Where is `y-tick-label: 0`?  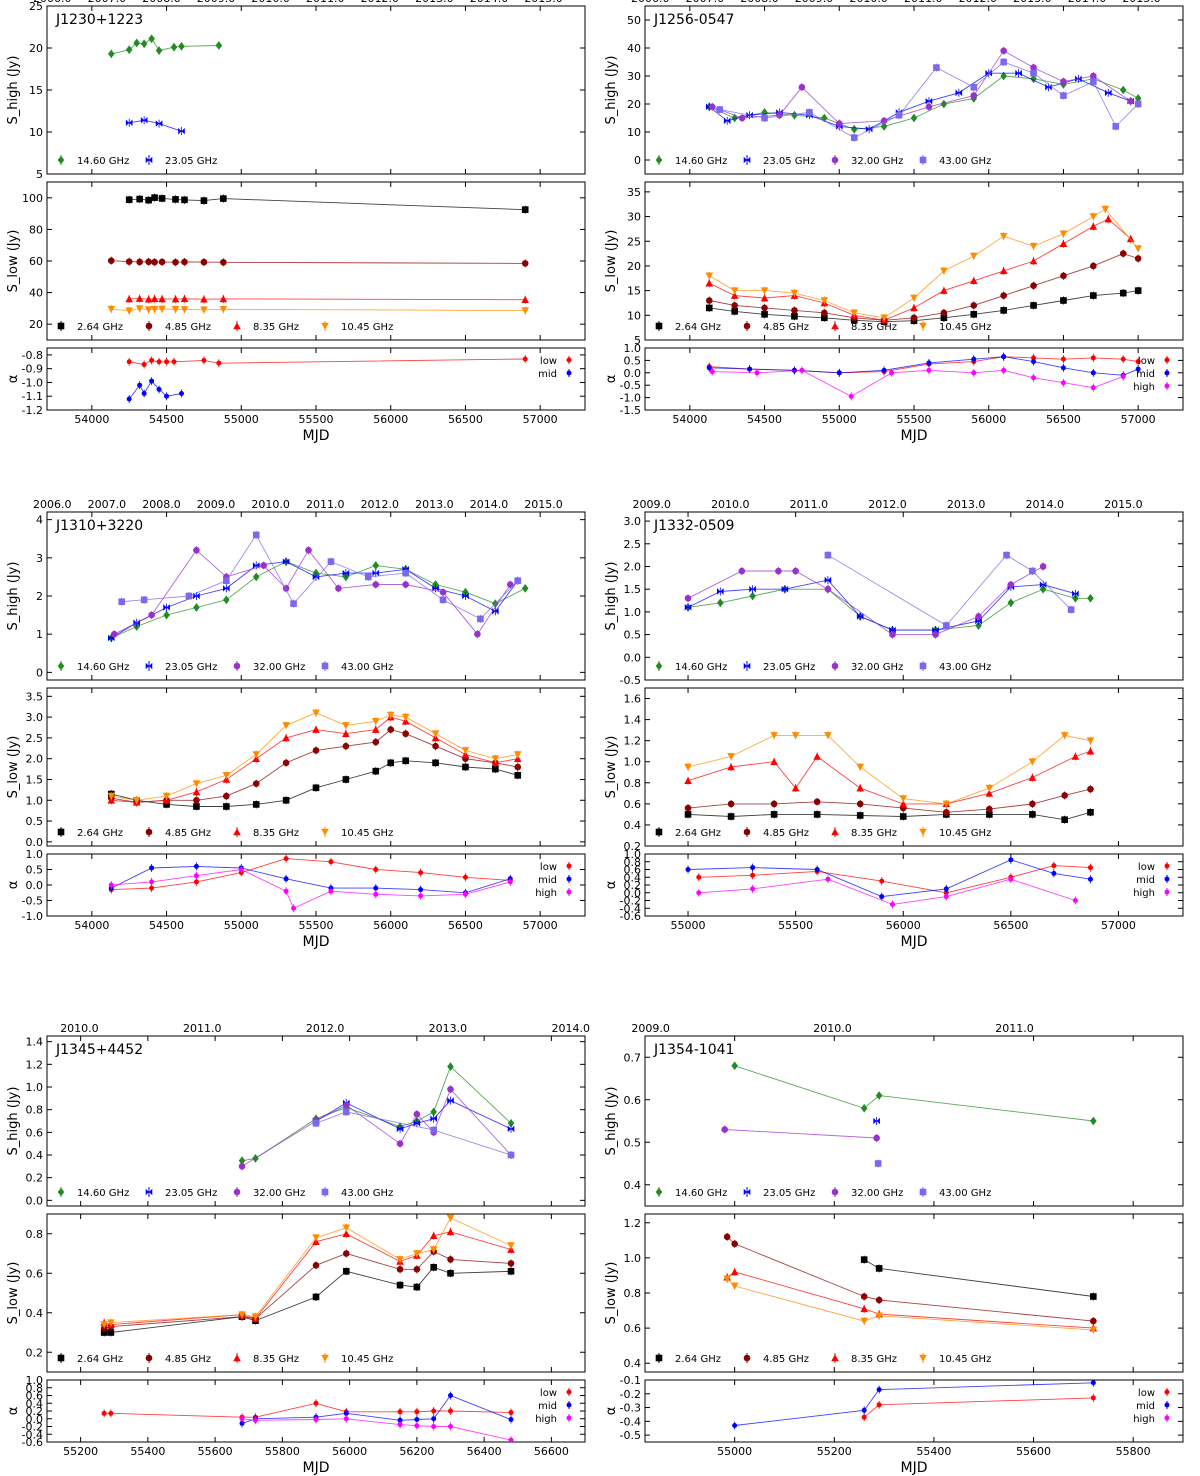 y-tick-label: 0 is located at coordinates (637, 160).